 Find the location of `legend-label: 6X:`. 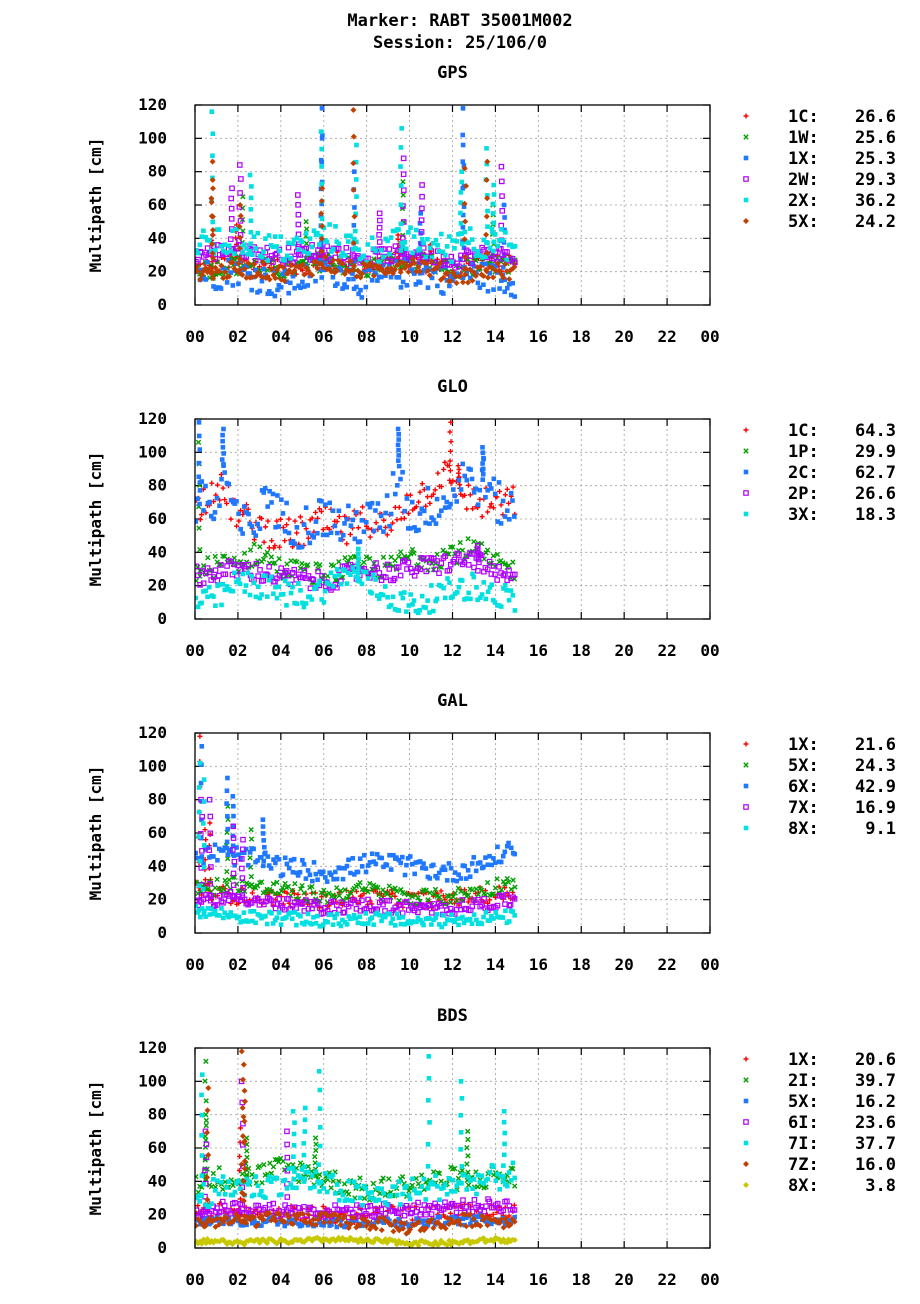

legend-label: 6X: is located at coordinates (803, 787).